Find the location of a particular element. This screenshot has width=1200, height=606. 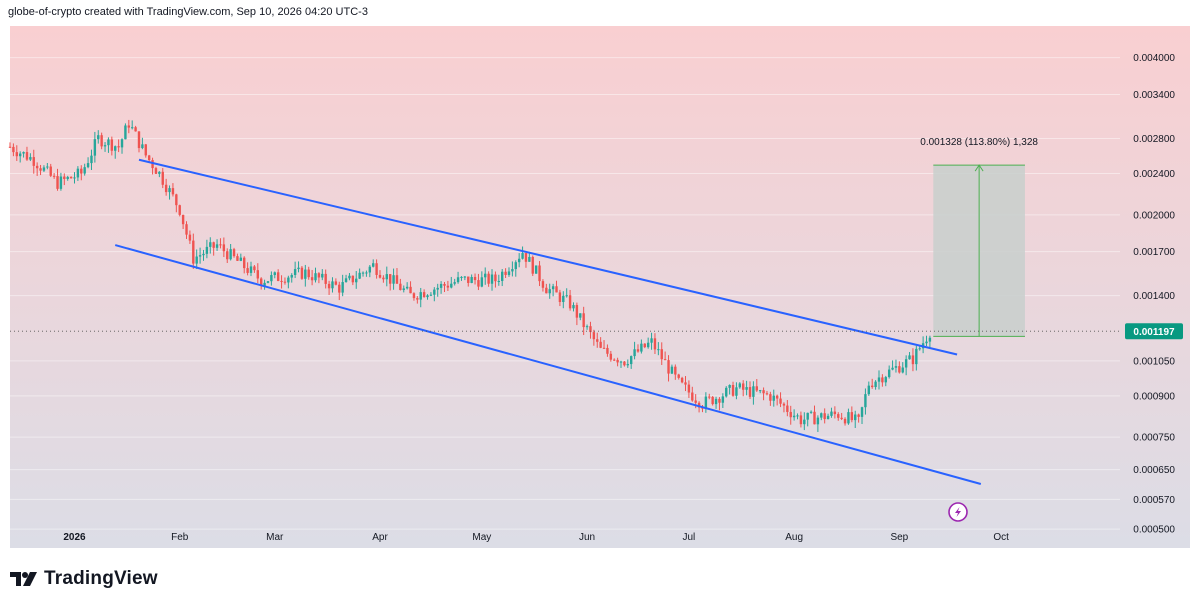

x-tick-label: Mar is located at coordinates (275, 537).